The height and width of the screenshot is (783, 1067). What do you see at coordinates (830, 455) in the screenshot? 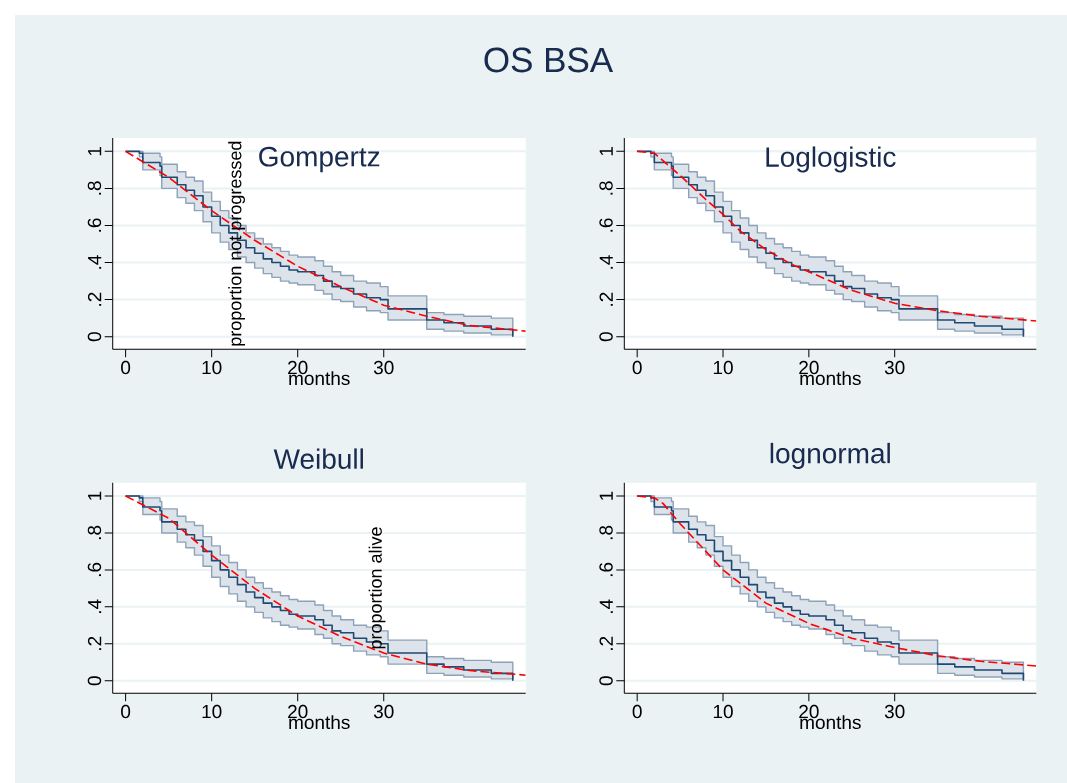
I see `chart-title: lognormal` at bounding box center [830, 455].